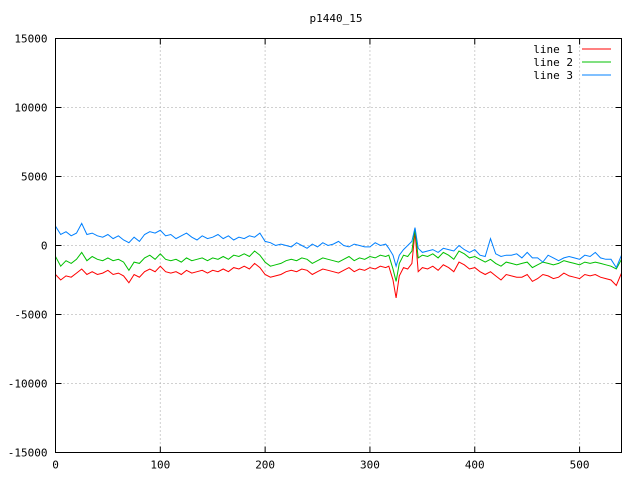 This screenshot has width=640, height=480. What do you see at coordinates (34, 177) in the screenshot?
I see `y-tick-label: 5000` at bounding box center [34, 177].